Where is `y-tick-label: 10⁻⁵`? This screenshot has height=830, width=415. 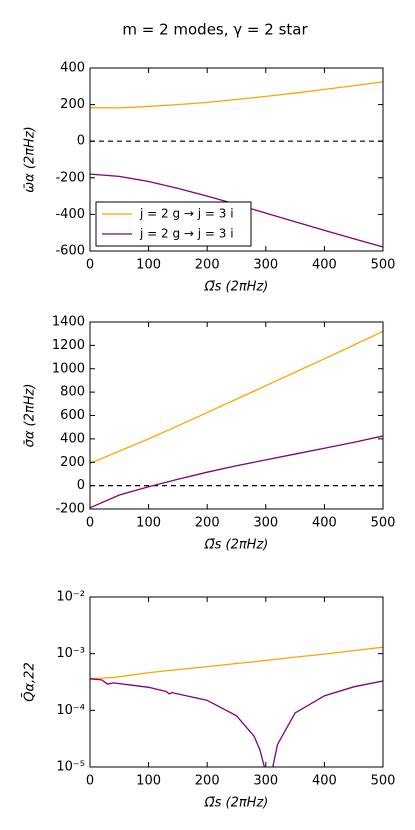
y-tick-label: 10⁻⁵ is located at coordinates (70, 767).